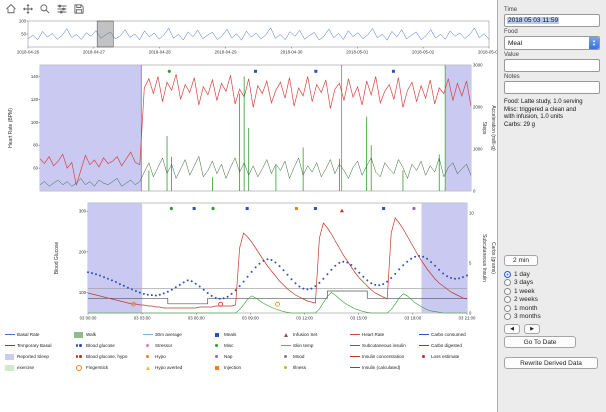 This screenshot has width=606, height=412. I want to click on legend-label: Insulin concentration, so click(383, 356).